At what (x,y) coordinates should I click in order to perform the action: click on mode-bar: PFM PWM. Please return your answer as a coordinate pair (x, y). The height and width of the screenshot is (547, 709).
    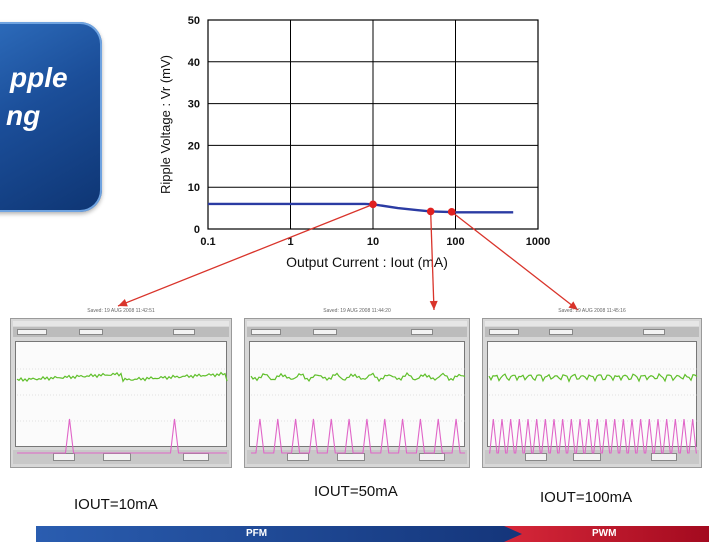
    Looking at the image, I should click on (372, 534).